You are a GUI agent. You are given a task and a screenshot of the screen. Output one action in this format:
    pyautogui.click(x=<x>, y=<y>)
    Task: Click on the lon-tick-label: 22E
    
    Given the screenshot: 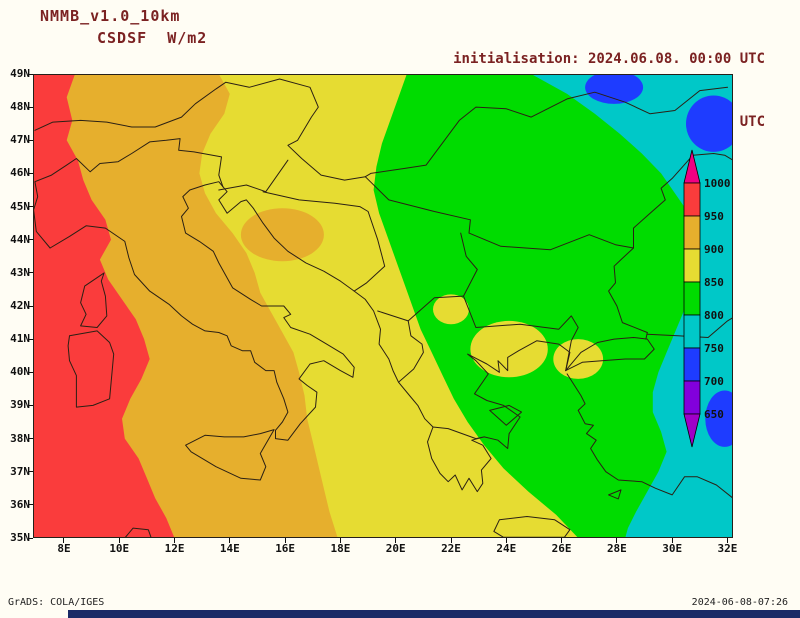 What is the action you would take?
    pyautogui.click(x=451, y=548)
    